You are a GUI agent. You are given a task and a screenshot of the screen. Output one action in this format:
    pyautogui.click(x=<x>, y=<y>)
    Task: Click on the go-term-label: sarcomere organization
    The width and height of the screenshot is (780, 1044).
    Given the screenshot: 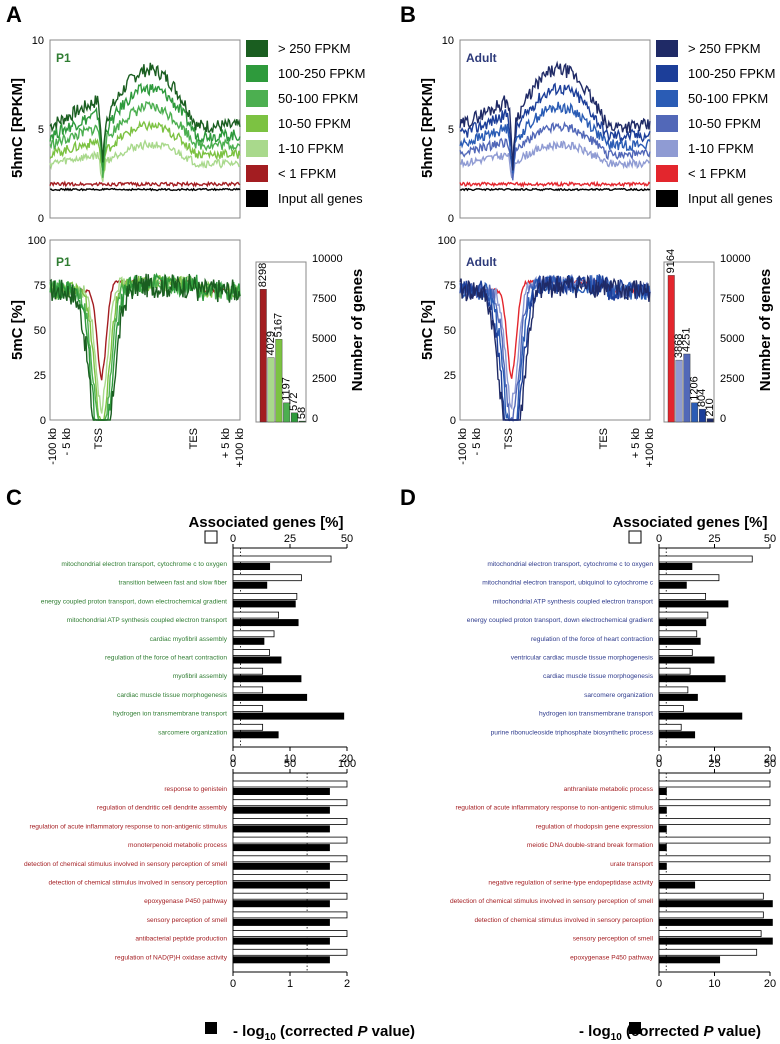 What is the action you would take?
    pyautogui.click(x=192, y=732)
    